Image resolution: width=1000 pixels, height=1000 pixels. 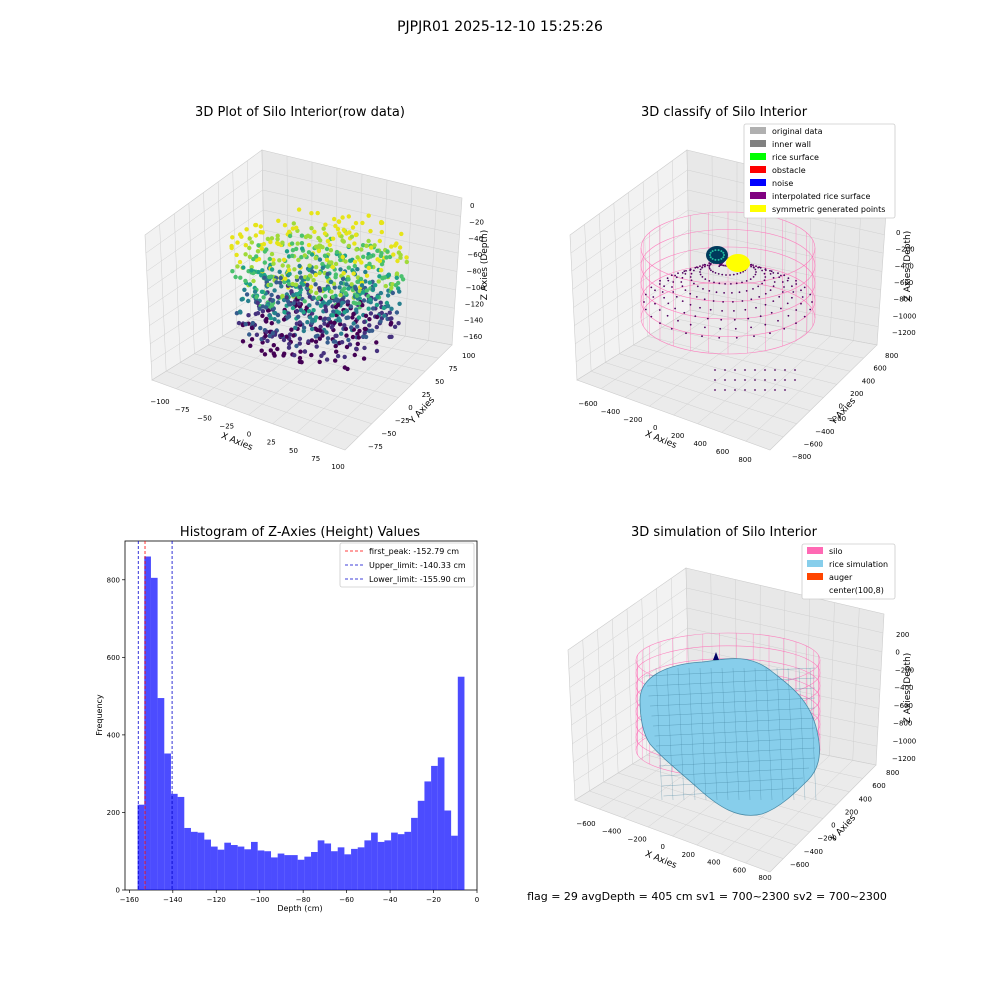 What do you see at coordinates (904, 333) in the screenshot?
I see `axis-tick-label: −1200` at bounding box center [904, 333].